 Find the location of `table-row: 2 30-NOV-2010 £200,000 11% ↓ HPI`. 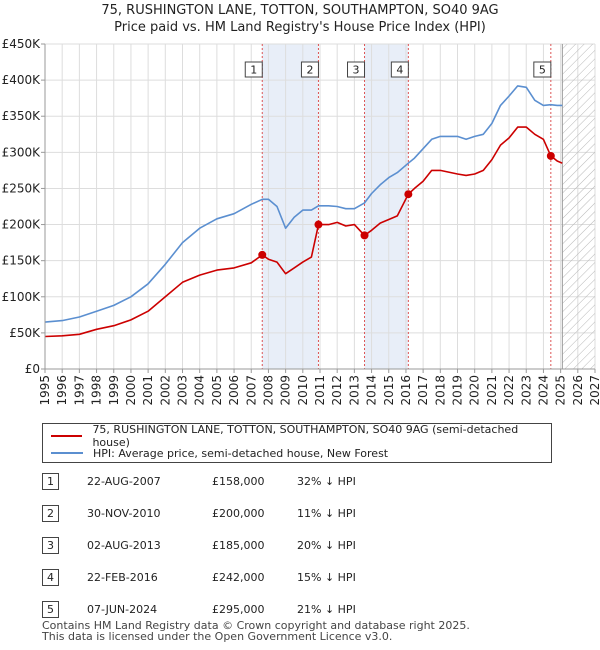

table-row: 2 30-NOV-2010 £200,000 11% ↓ HPI is located at coordinates (222, 514).